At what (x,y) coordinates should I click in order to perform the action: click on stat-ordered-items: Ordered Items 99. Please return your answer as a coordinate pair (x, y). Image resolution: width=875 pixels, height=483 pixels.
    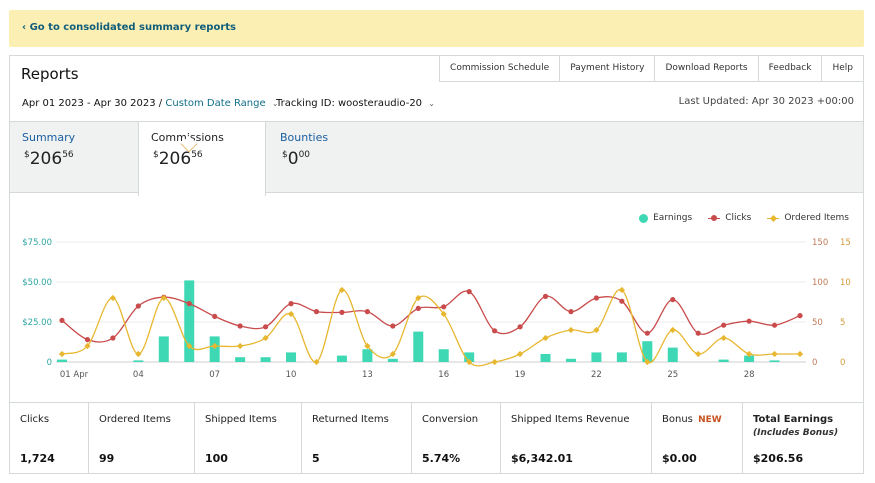
    Looking at the image, I should click on (142, 438).